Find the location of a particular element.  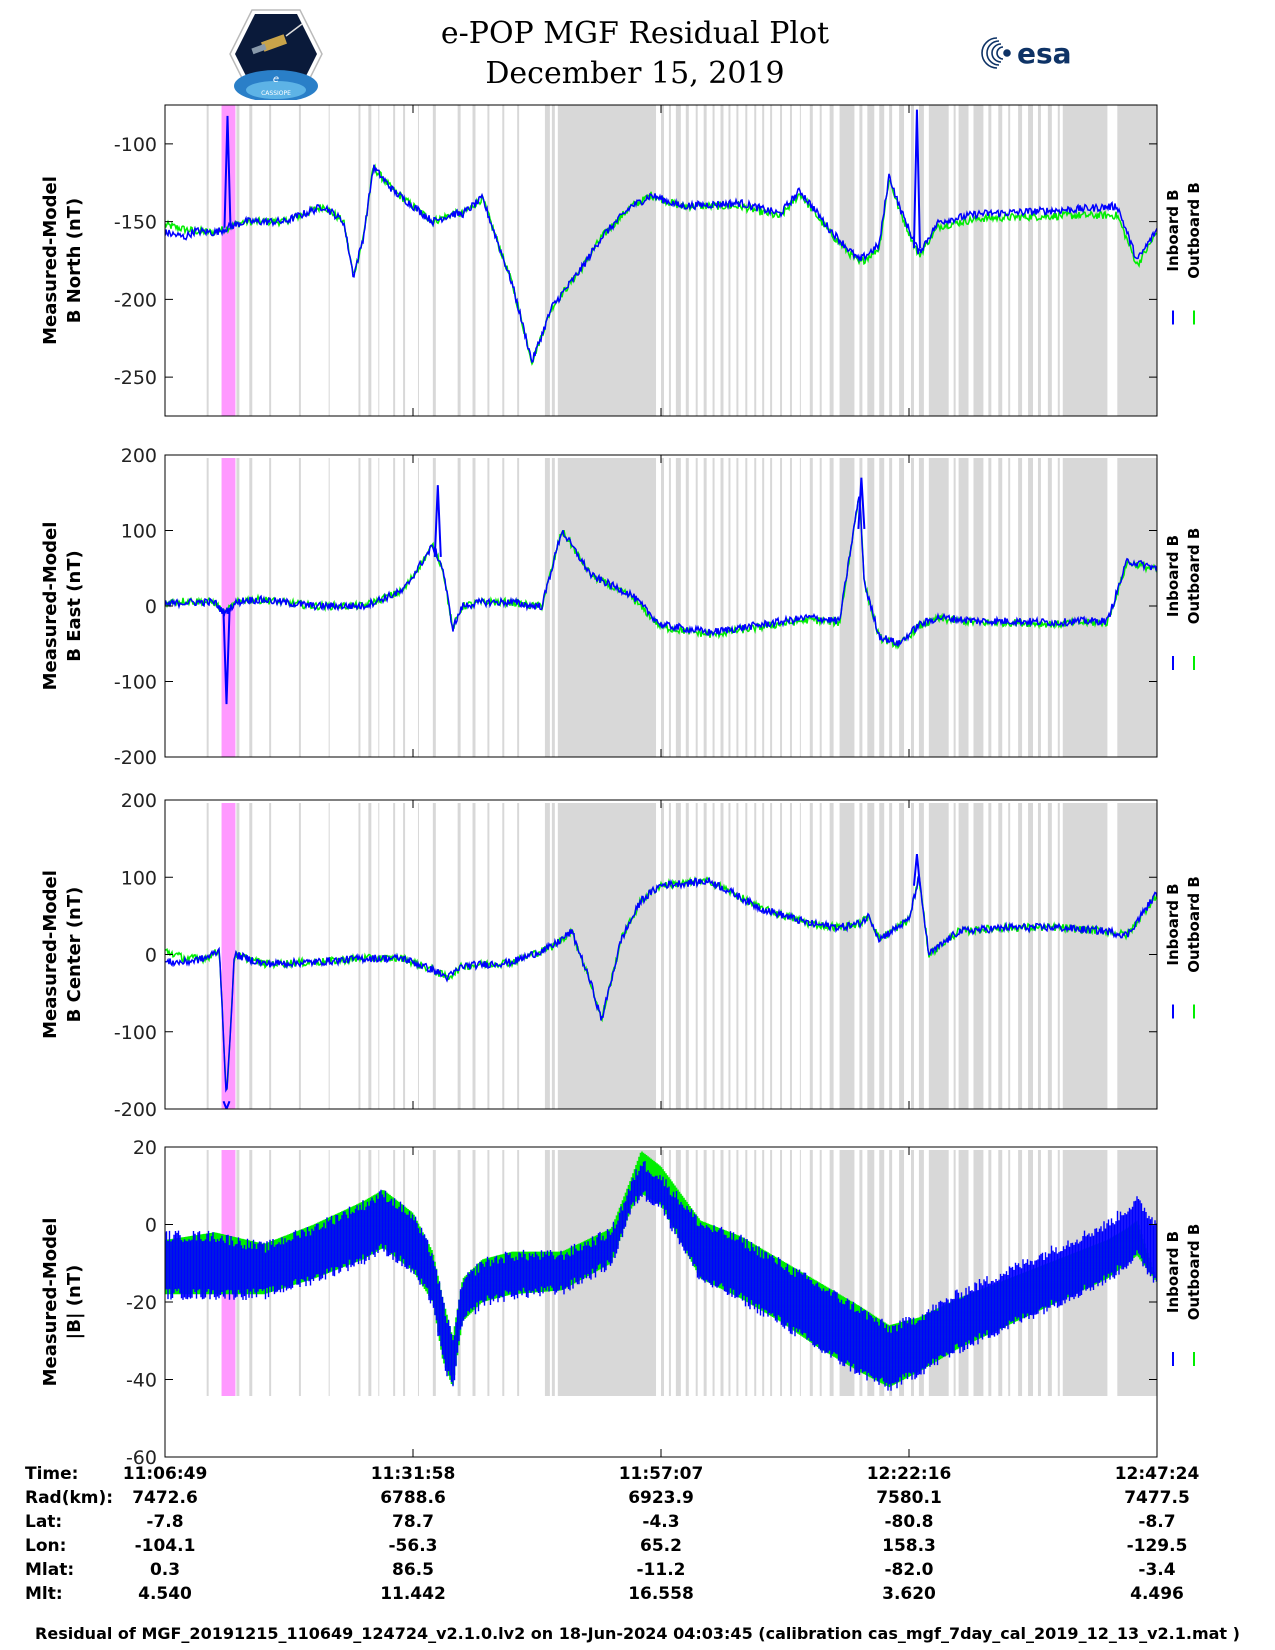

cassiope-mission-logo: e CASSIOPE is located at coordinates (276, 55).